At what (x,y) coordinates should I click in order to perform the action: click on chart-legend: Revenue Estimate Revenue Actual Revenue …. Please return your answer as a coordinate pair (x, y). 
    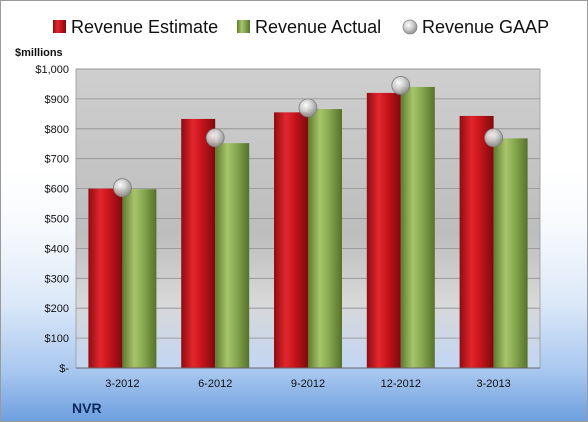
    Looking at the image, I should click on (301, 27).